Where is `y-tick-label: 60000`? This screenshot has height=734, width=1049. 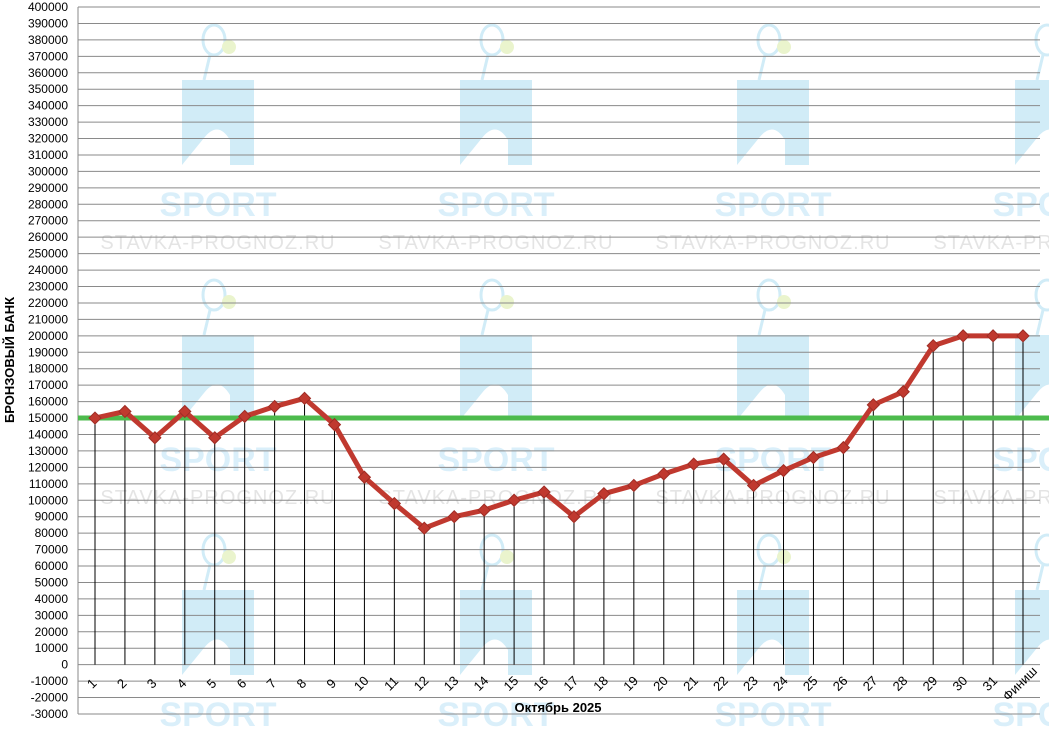 y-tick-label: 60000 is located at coordinates (52, 566).